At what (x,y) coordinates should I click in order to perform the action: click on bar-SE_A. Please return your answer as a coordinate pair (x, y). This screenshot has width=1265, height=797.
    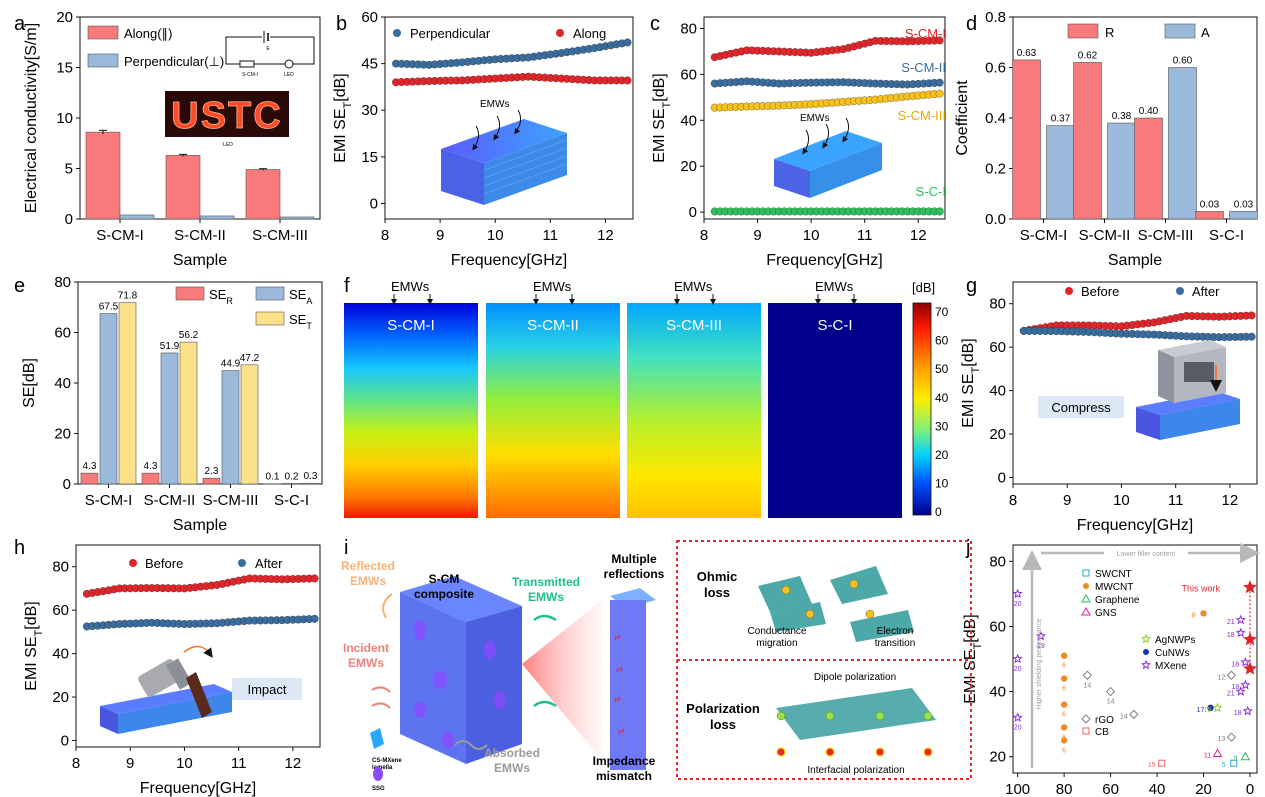
    Looking at the image, I should click on (291, 484).